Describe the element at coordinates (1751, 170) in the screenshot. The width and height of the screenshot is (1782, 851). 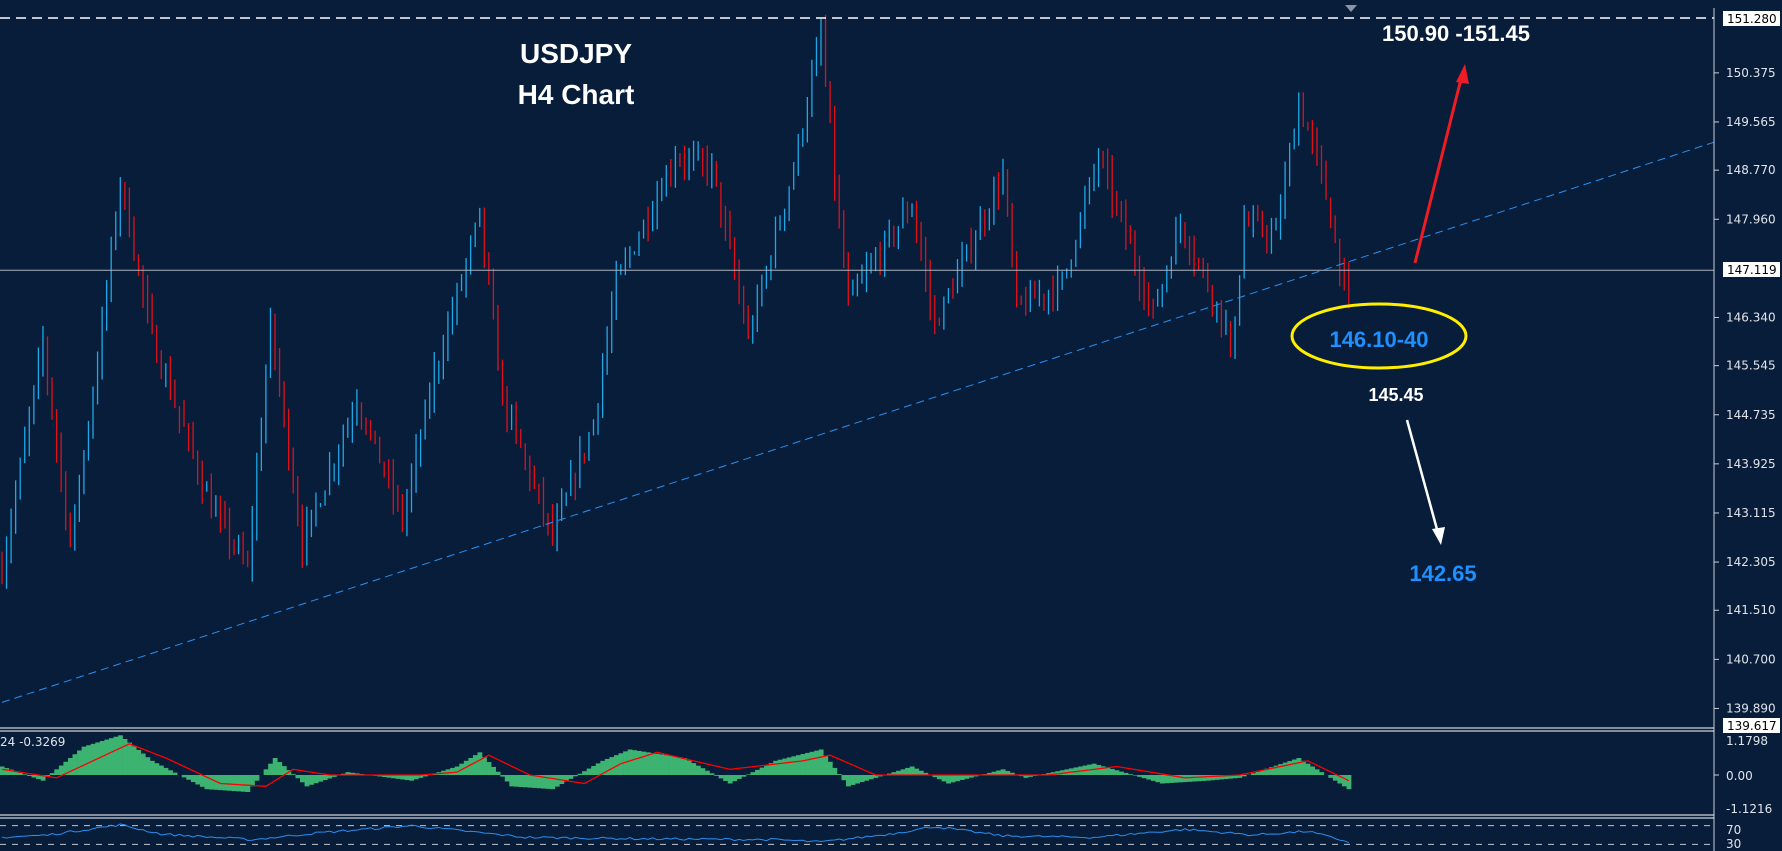
I see `price-tick-label: 148.770` at that location.